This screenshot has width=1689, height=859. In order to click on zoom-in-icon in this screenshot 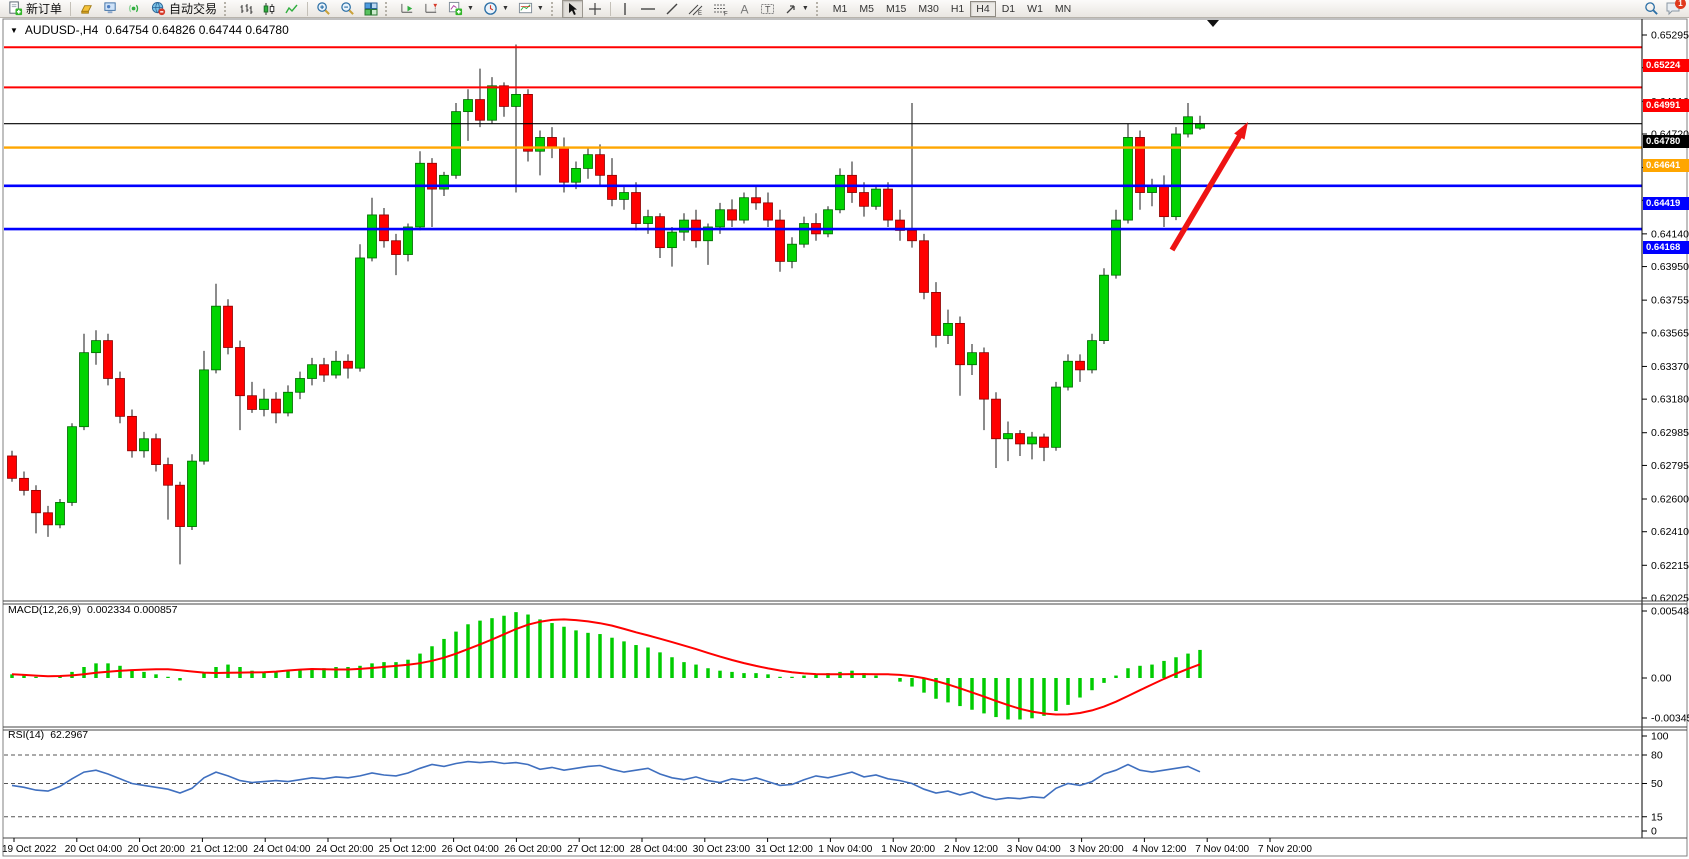, I will do `click(323, 8)`.